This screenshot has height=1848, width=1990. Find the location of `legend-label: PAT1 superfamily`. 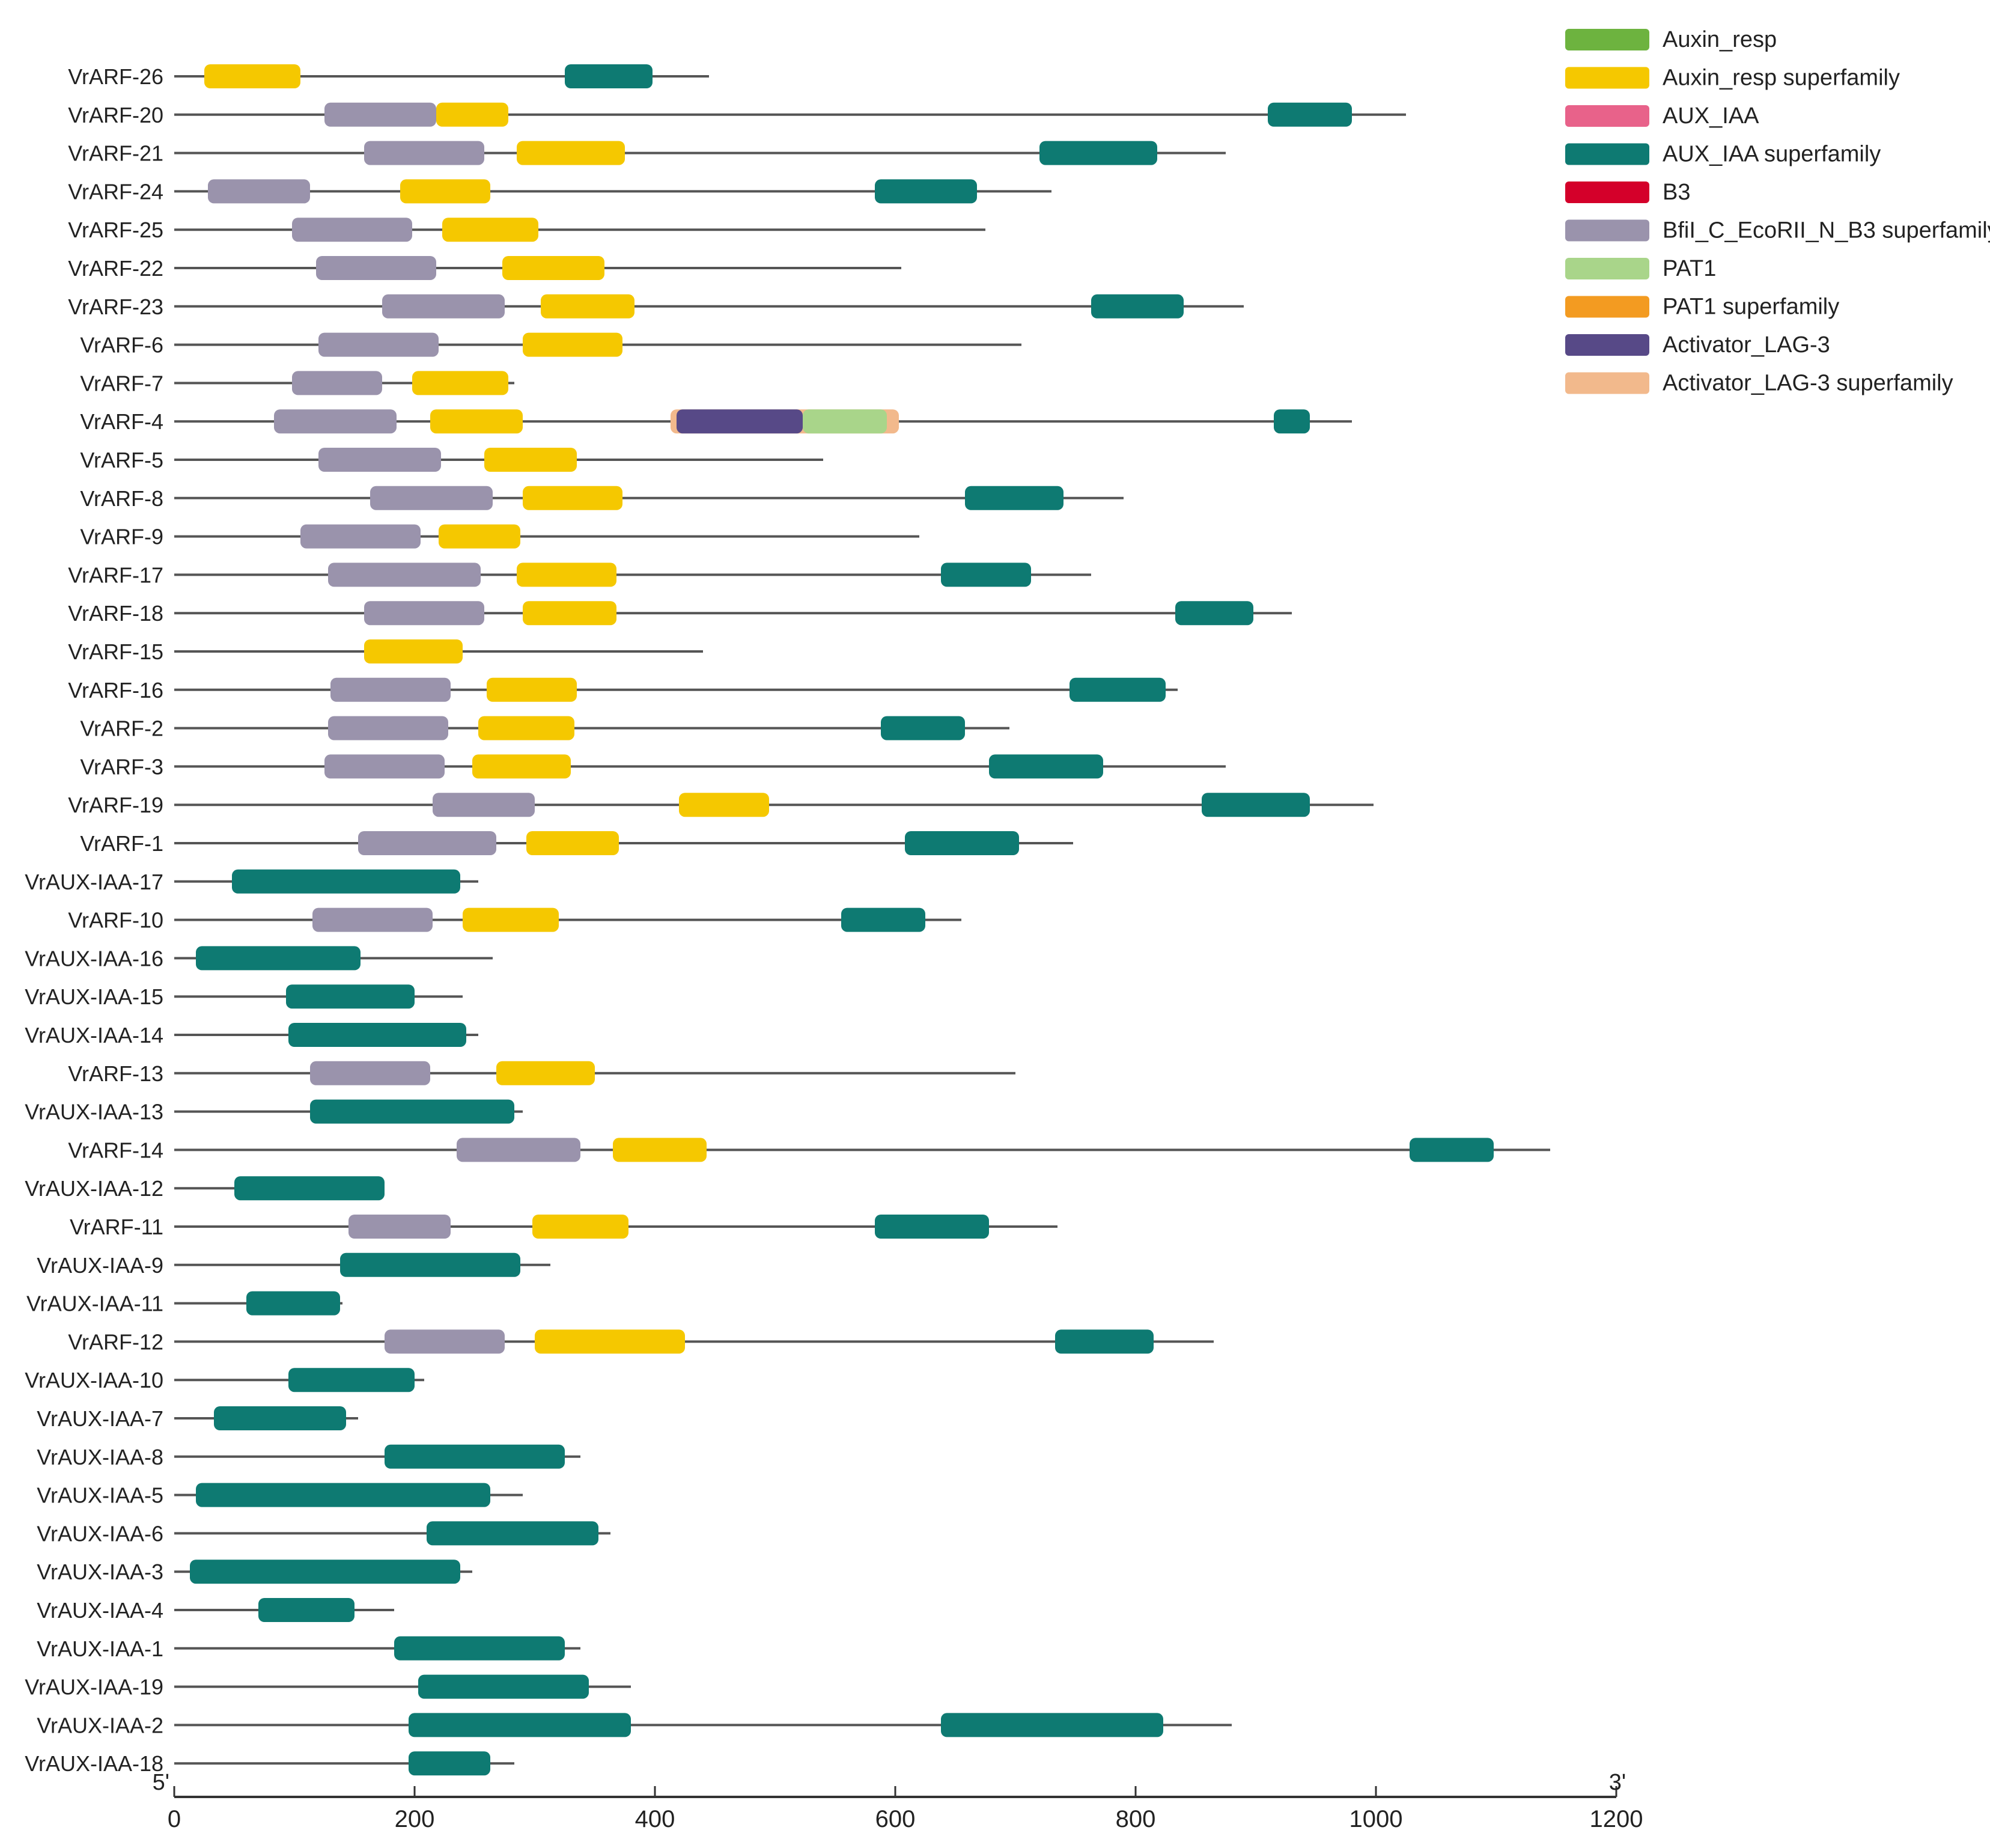

legend-label: PAT1 superfamily is located at coordinates (1751, 307).